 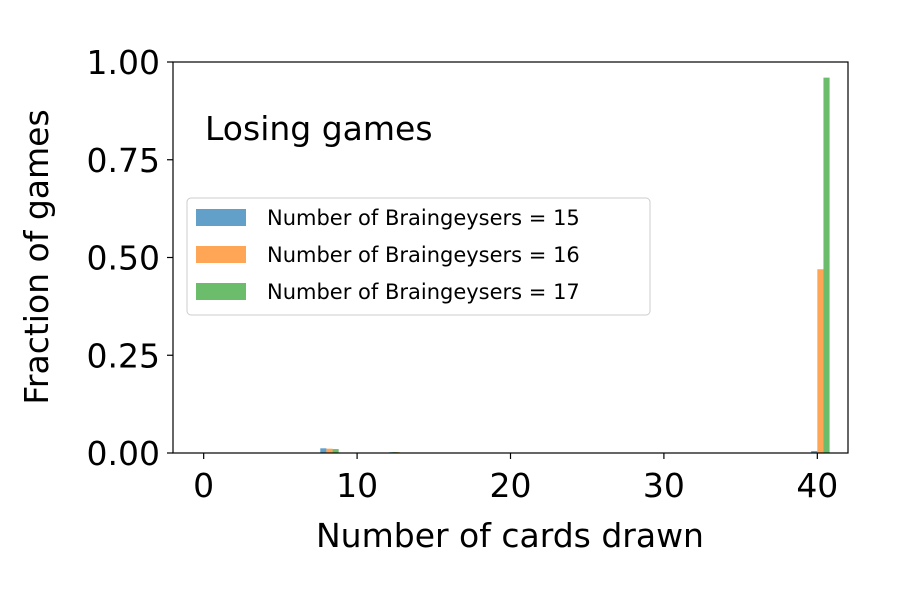 What do you see at coordinates (203, 485) in the screenshot?
I see `x-tick-label: 0` at bounding box center [203, 485].